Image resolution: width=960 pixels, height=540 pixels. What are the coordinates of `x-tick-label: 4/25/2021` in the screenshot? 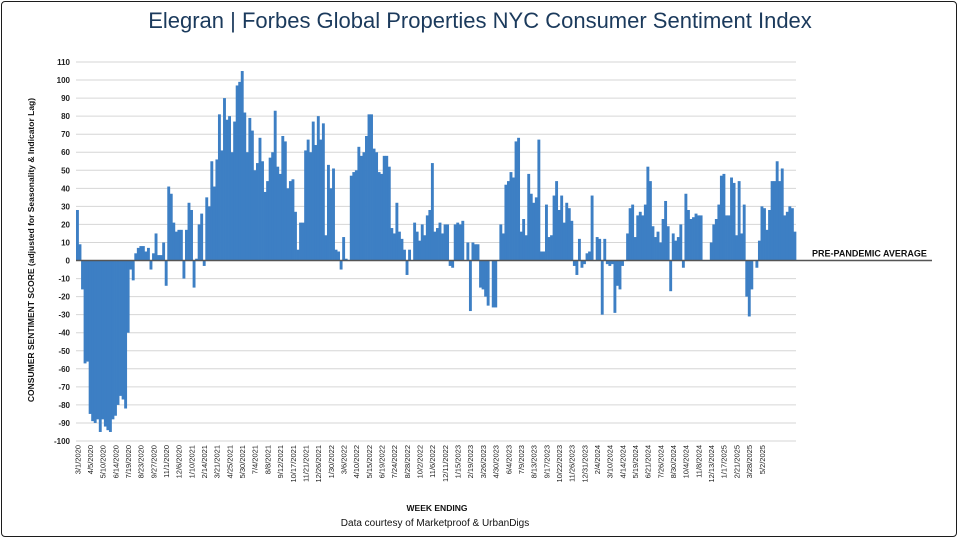 It's located at (229, 461).